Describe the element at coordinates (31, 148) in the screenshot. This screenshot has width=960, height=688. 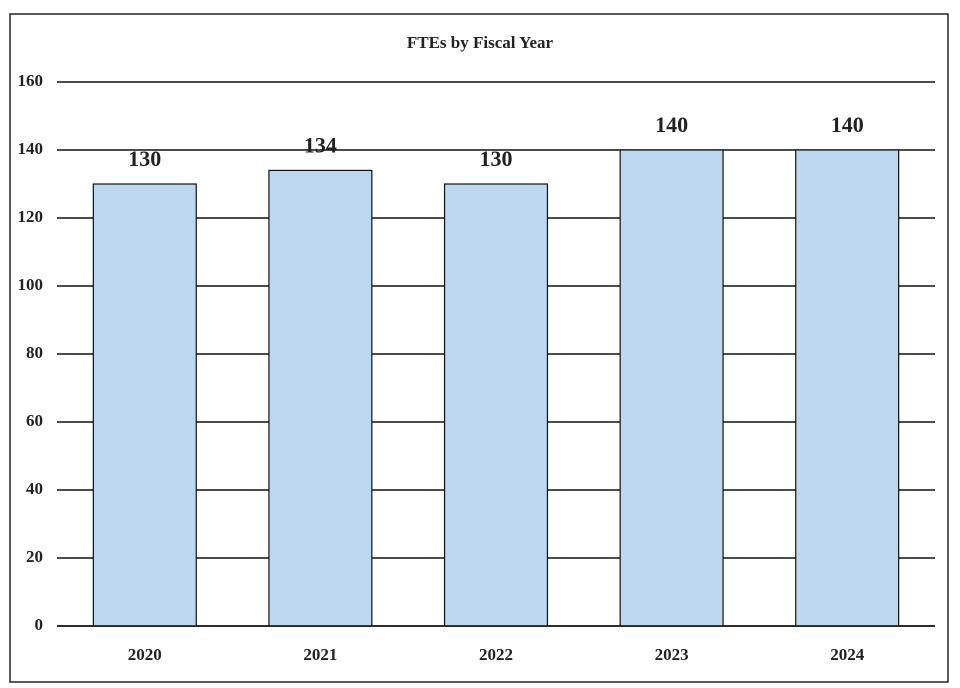
I see `y-tick-label: 140` at that location.